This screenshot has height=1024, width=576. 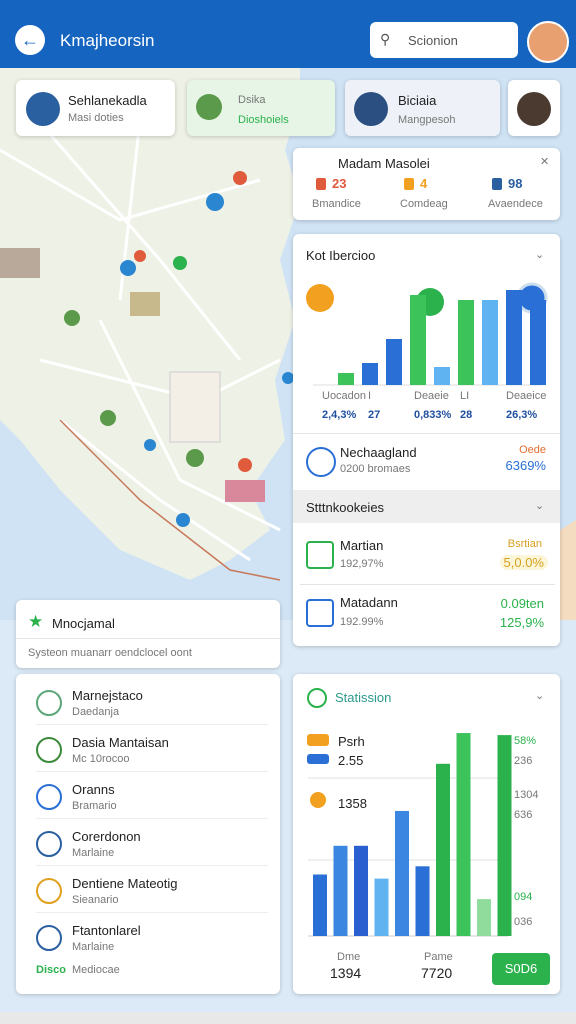 I want to click on item-title: Ftantonlarel, so click(x=106, y=930).